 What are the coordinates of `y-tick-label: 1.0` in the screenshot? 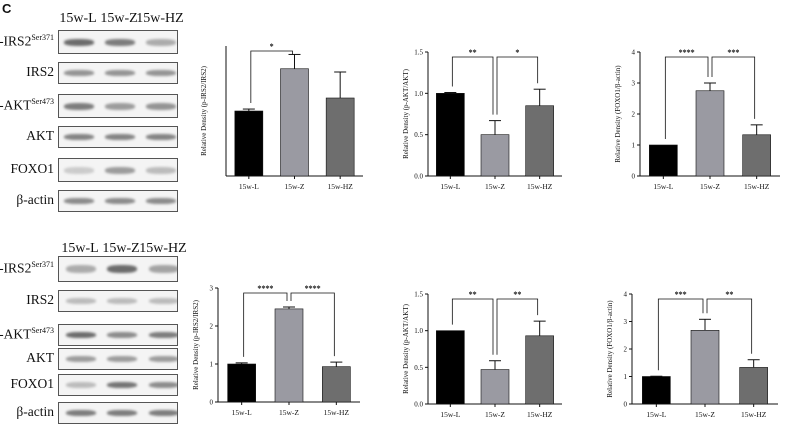 It's located at (418, 94).